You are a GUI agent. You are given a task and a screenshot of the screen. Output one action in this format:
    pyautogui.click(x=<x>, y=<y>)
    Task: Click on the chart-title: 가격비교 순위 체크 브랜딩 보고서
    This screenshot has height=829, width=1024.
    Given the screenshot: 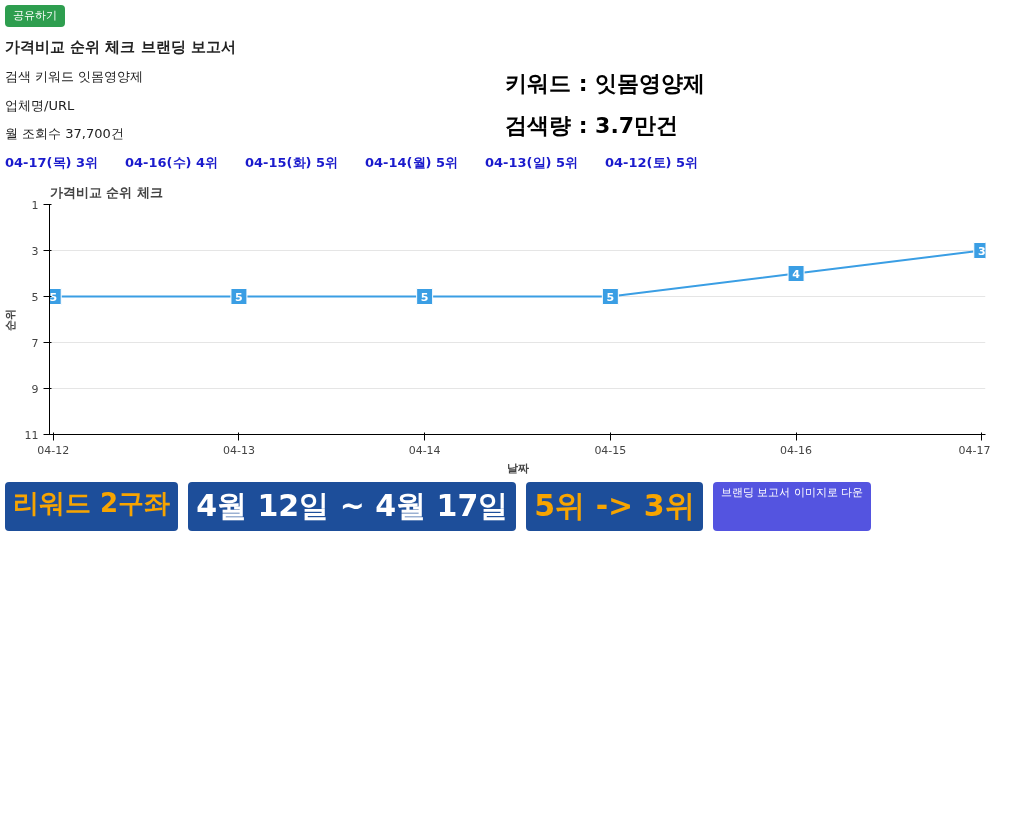 What is the action you would take?
    pyautogui.click(x=120, y=47)
    